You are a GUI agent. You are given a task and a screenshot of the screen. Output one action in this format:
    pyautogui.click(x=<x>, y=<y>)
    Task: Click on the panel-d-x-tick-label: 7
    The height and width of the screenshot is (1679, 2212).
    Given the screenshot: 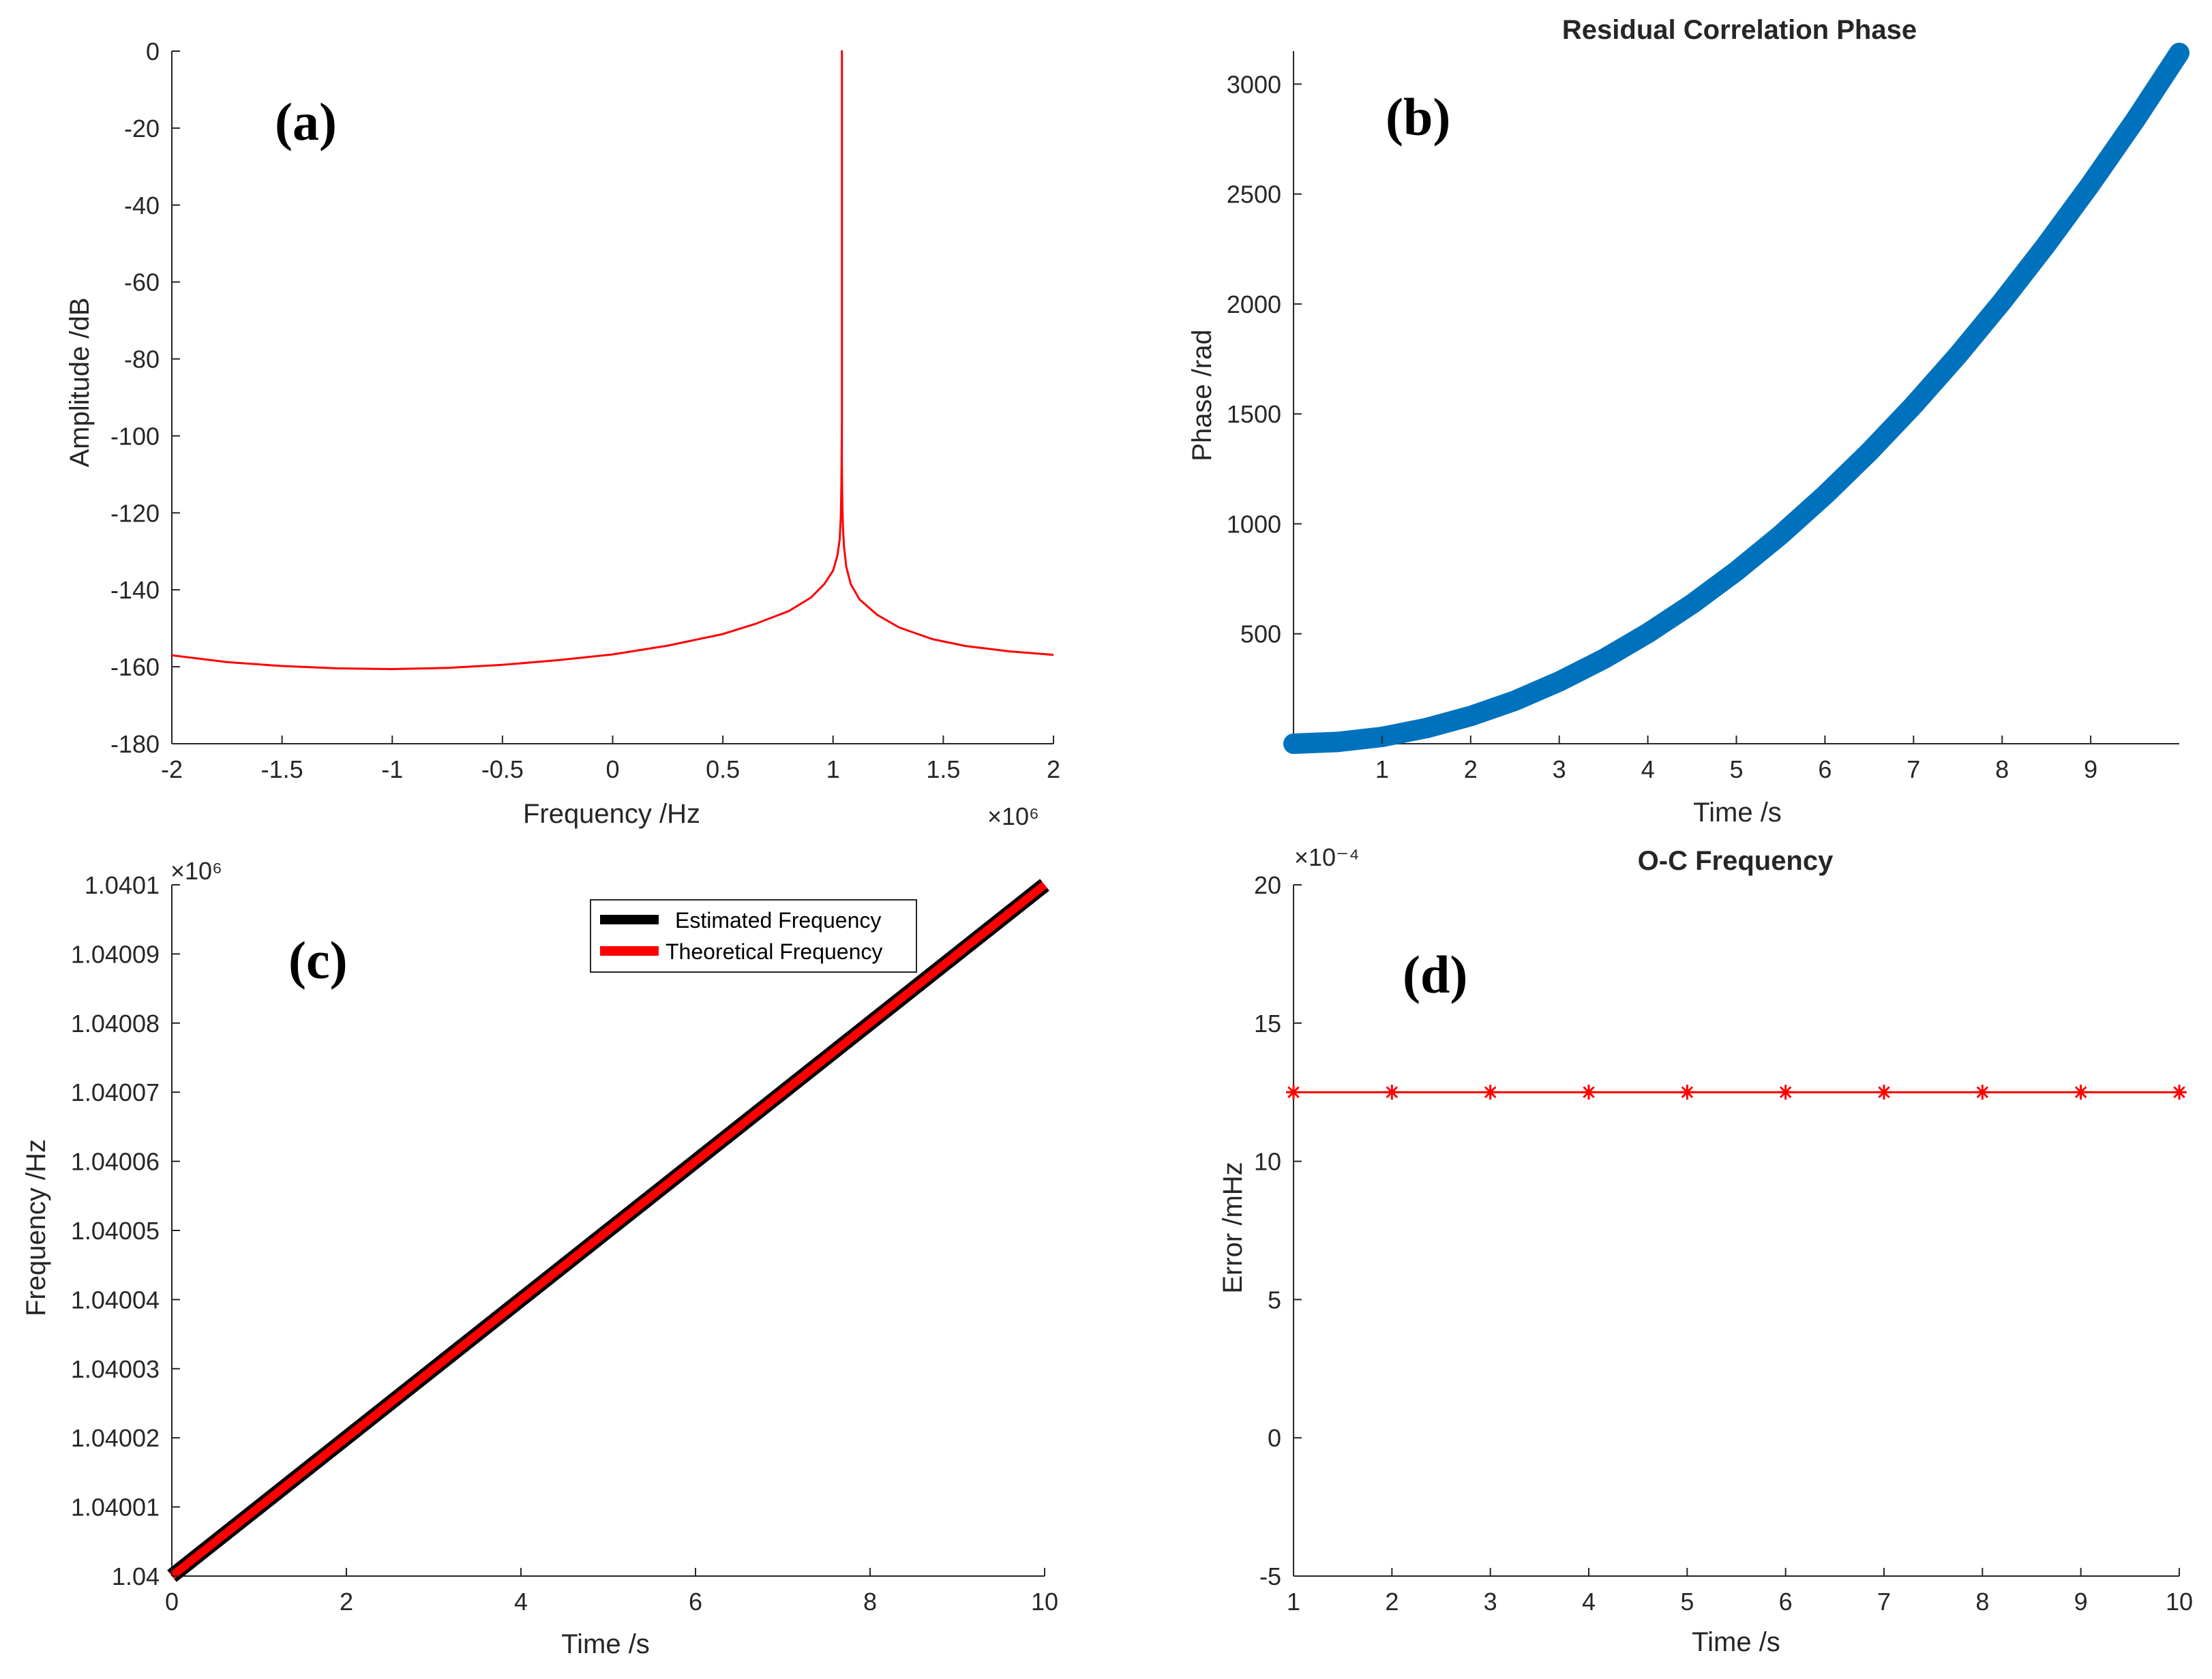 What is the action you would take?
    pyautogui.click(x=1884, y=1602)
    